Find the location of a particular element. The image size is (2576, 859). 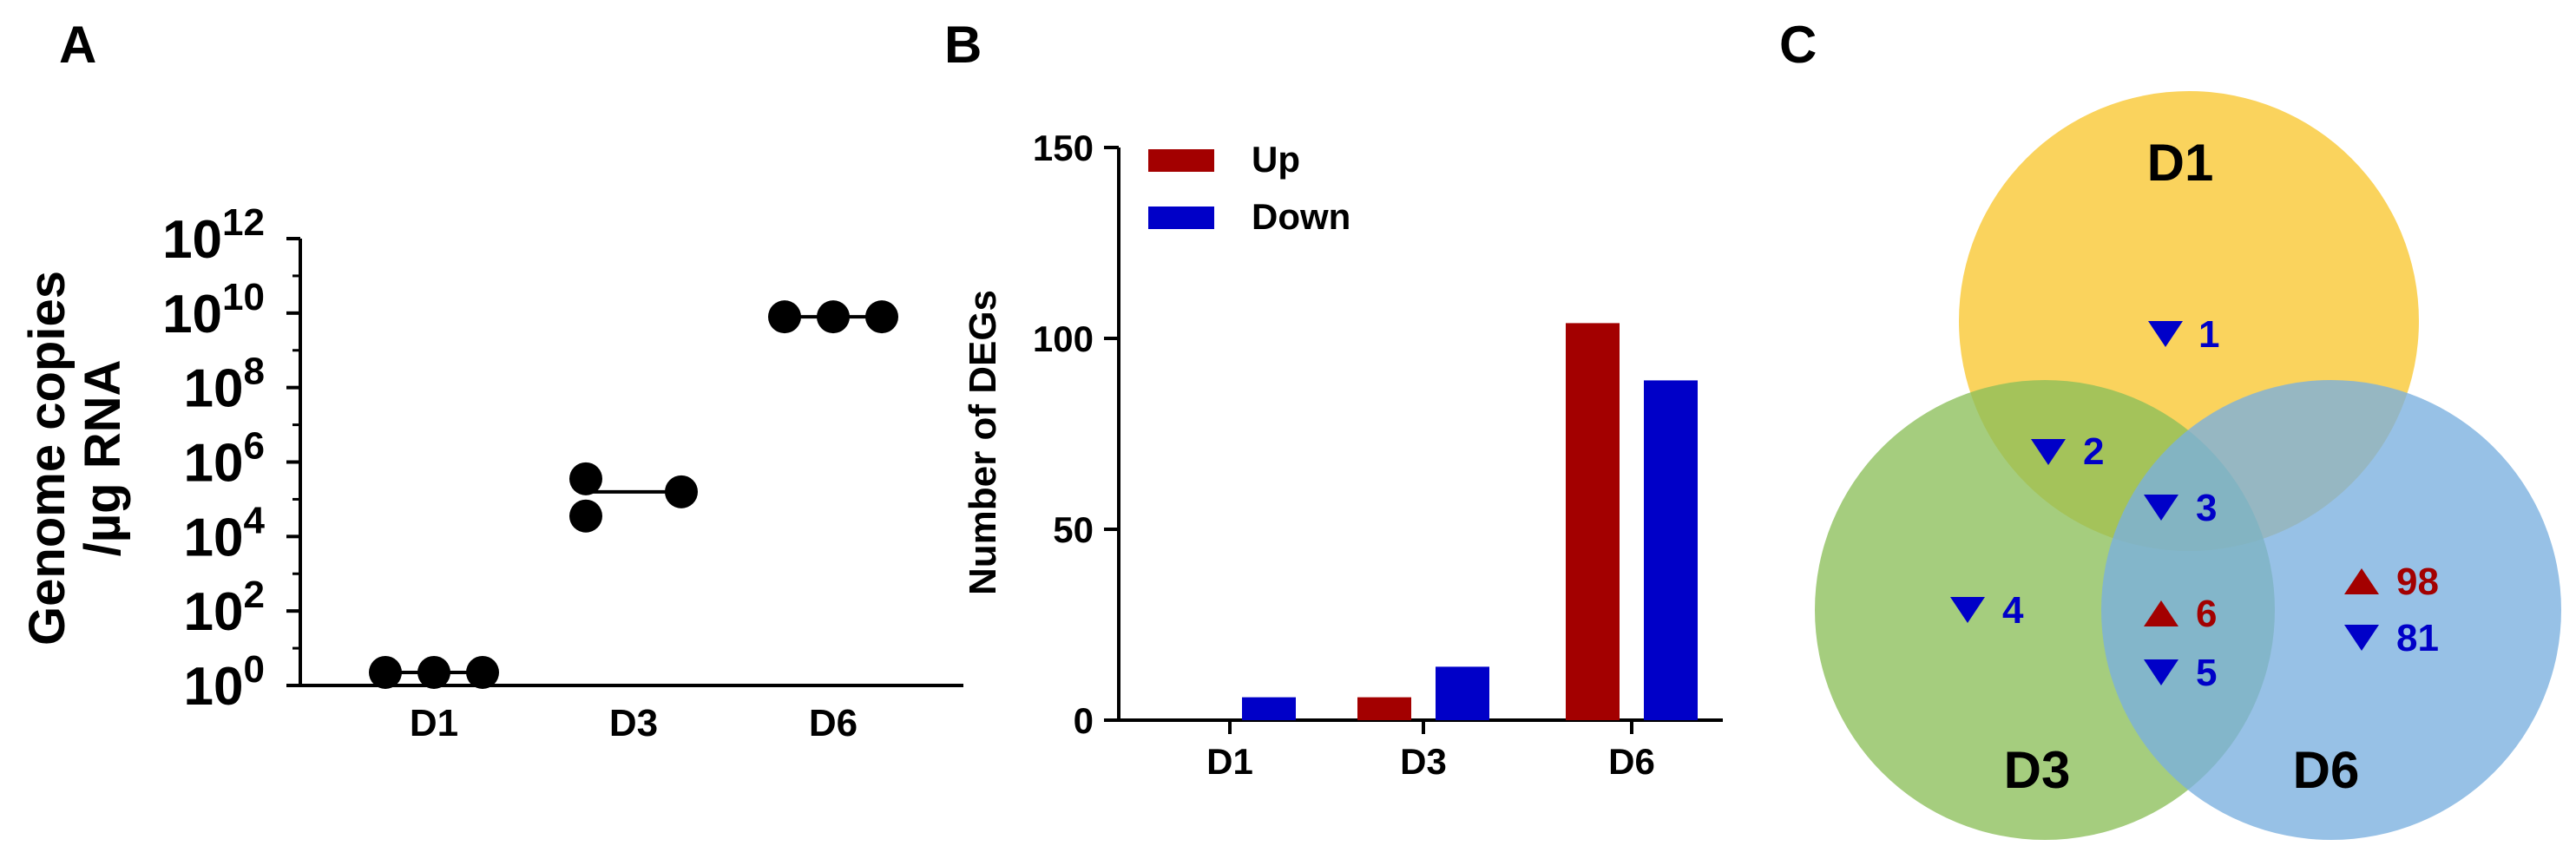

chart-a-axes is located at coordinates (631, 463).